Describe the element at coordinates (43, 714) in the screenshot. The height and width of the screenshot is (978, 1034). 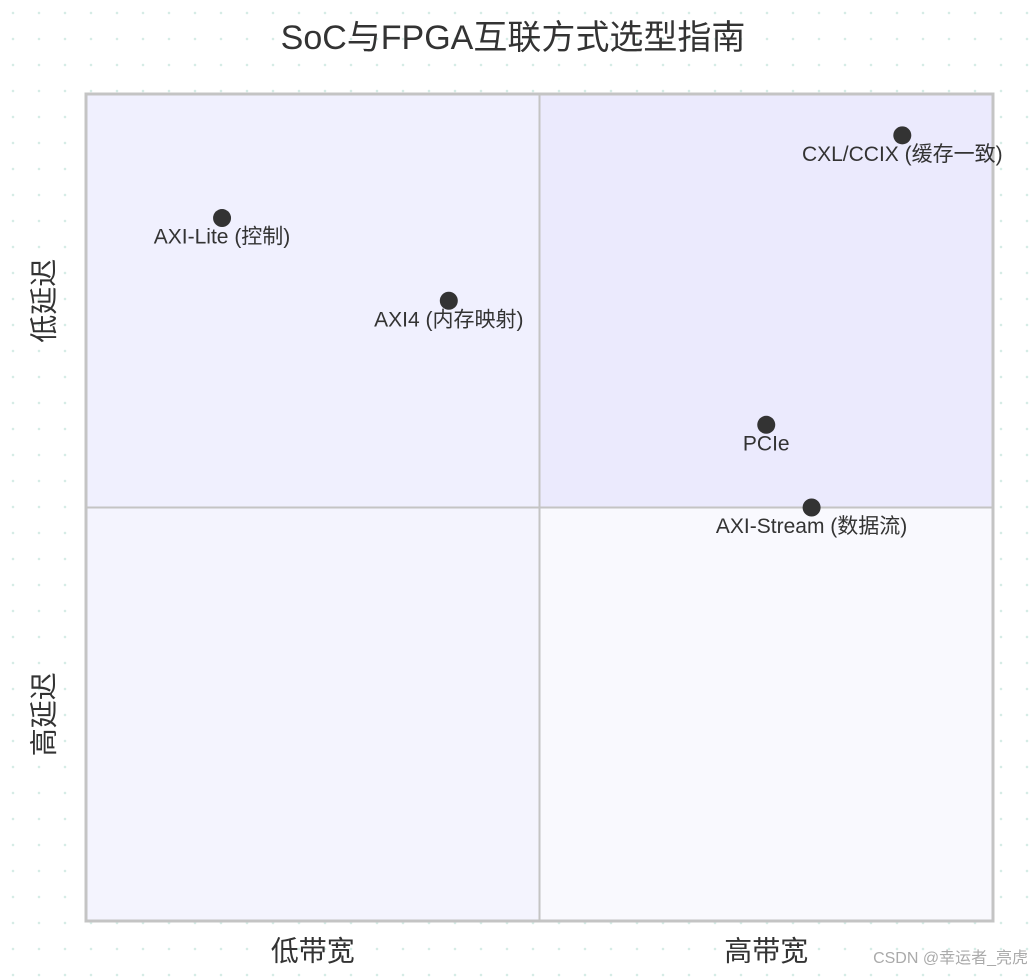
I see `y-axis-label: 高延迟` at that location.